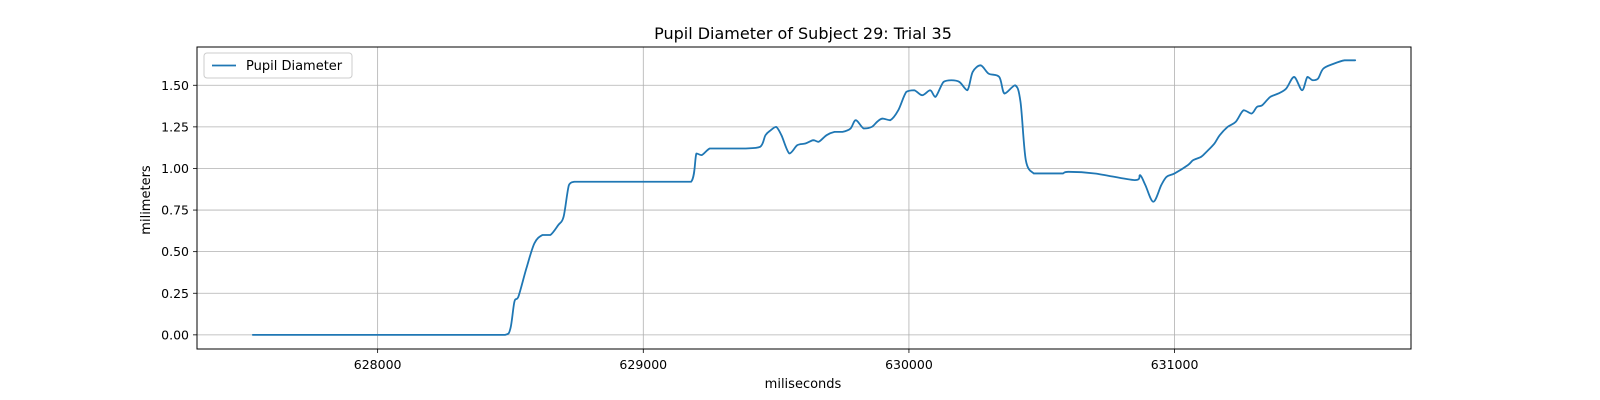 This screenshot has height=400, width=1600. Describe the element at coordinates (643, 364) in the screenshot. I see `x-tick-label: 629000` at that location.